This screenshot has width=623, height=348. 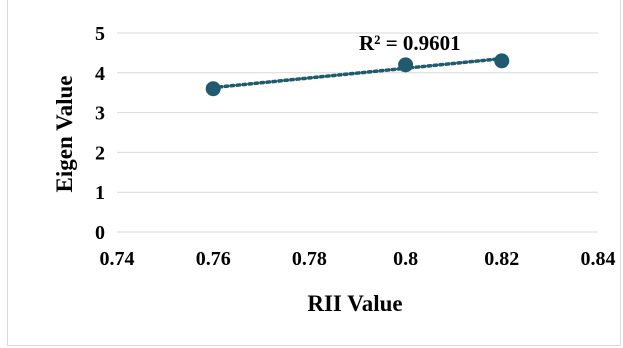 What do you see at coordinates (410, 43) in the screenshot?
I see `r-squared-annotation: R² = 0.9601` at bounding box center [410, 43].